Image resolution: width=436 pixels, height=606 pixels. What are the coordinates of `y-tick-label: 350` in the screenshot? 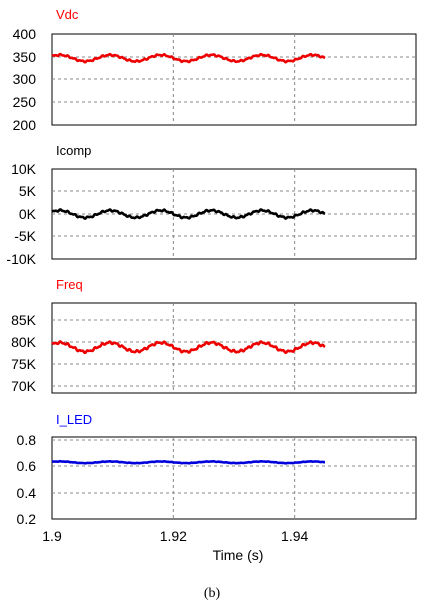 It's located at (25, 57).